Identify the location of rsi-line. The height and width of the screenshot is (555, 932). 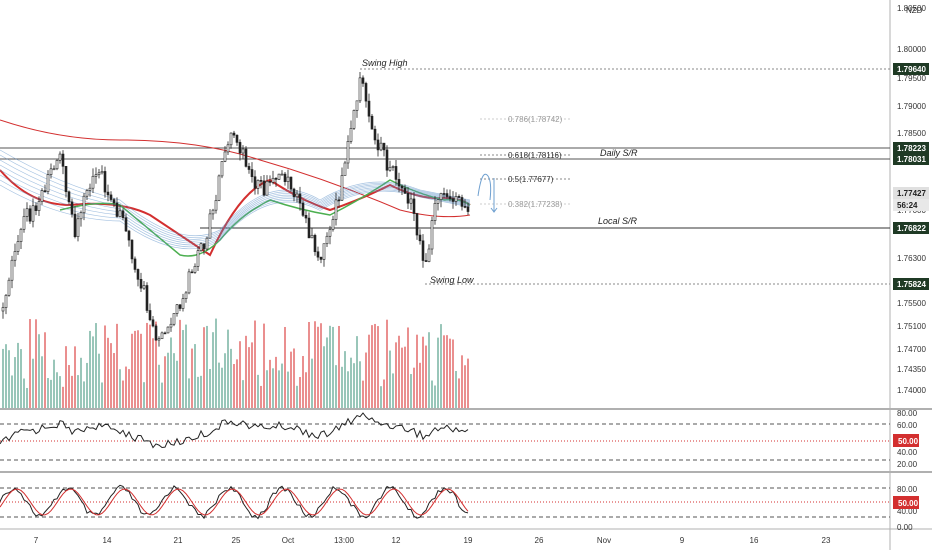
(234, 430).